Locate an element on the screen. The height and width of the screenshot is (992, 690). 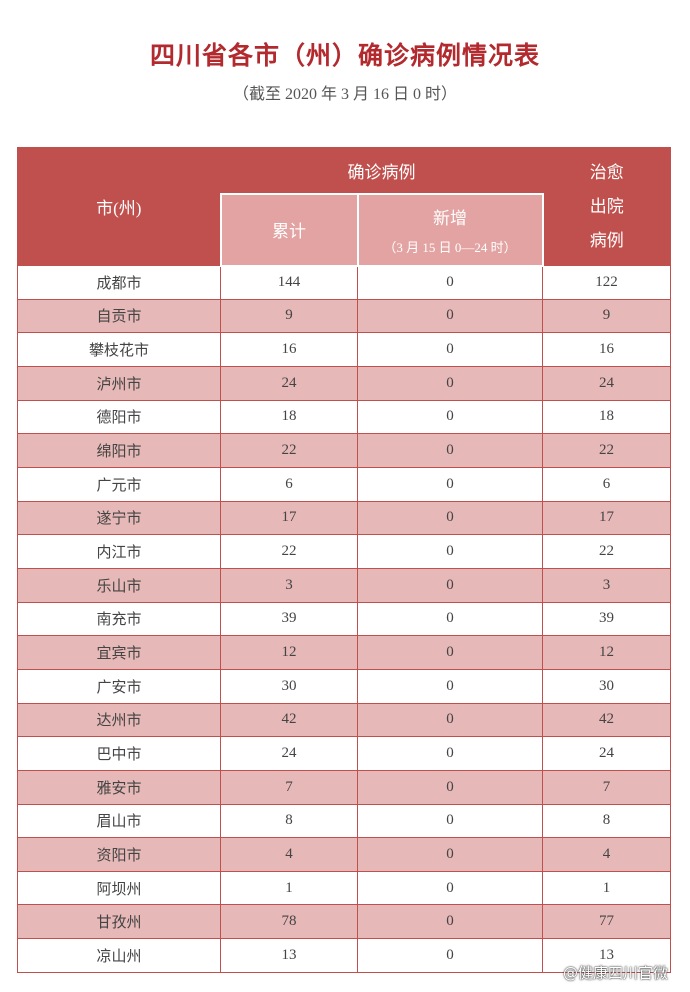
city-cell: 自贡市 is located at coordinates (119, 316).